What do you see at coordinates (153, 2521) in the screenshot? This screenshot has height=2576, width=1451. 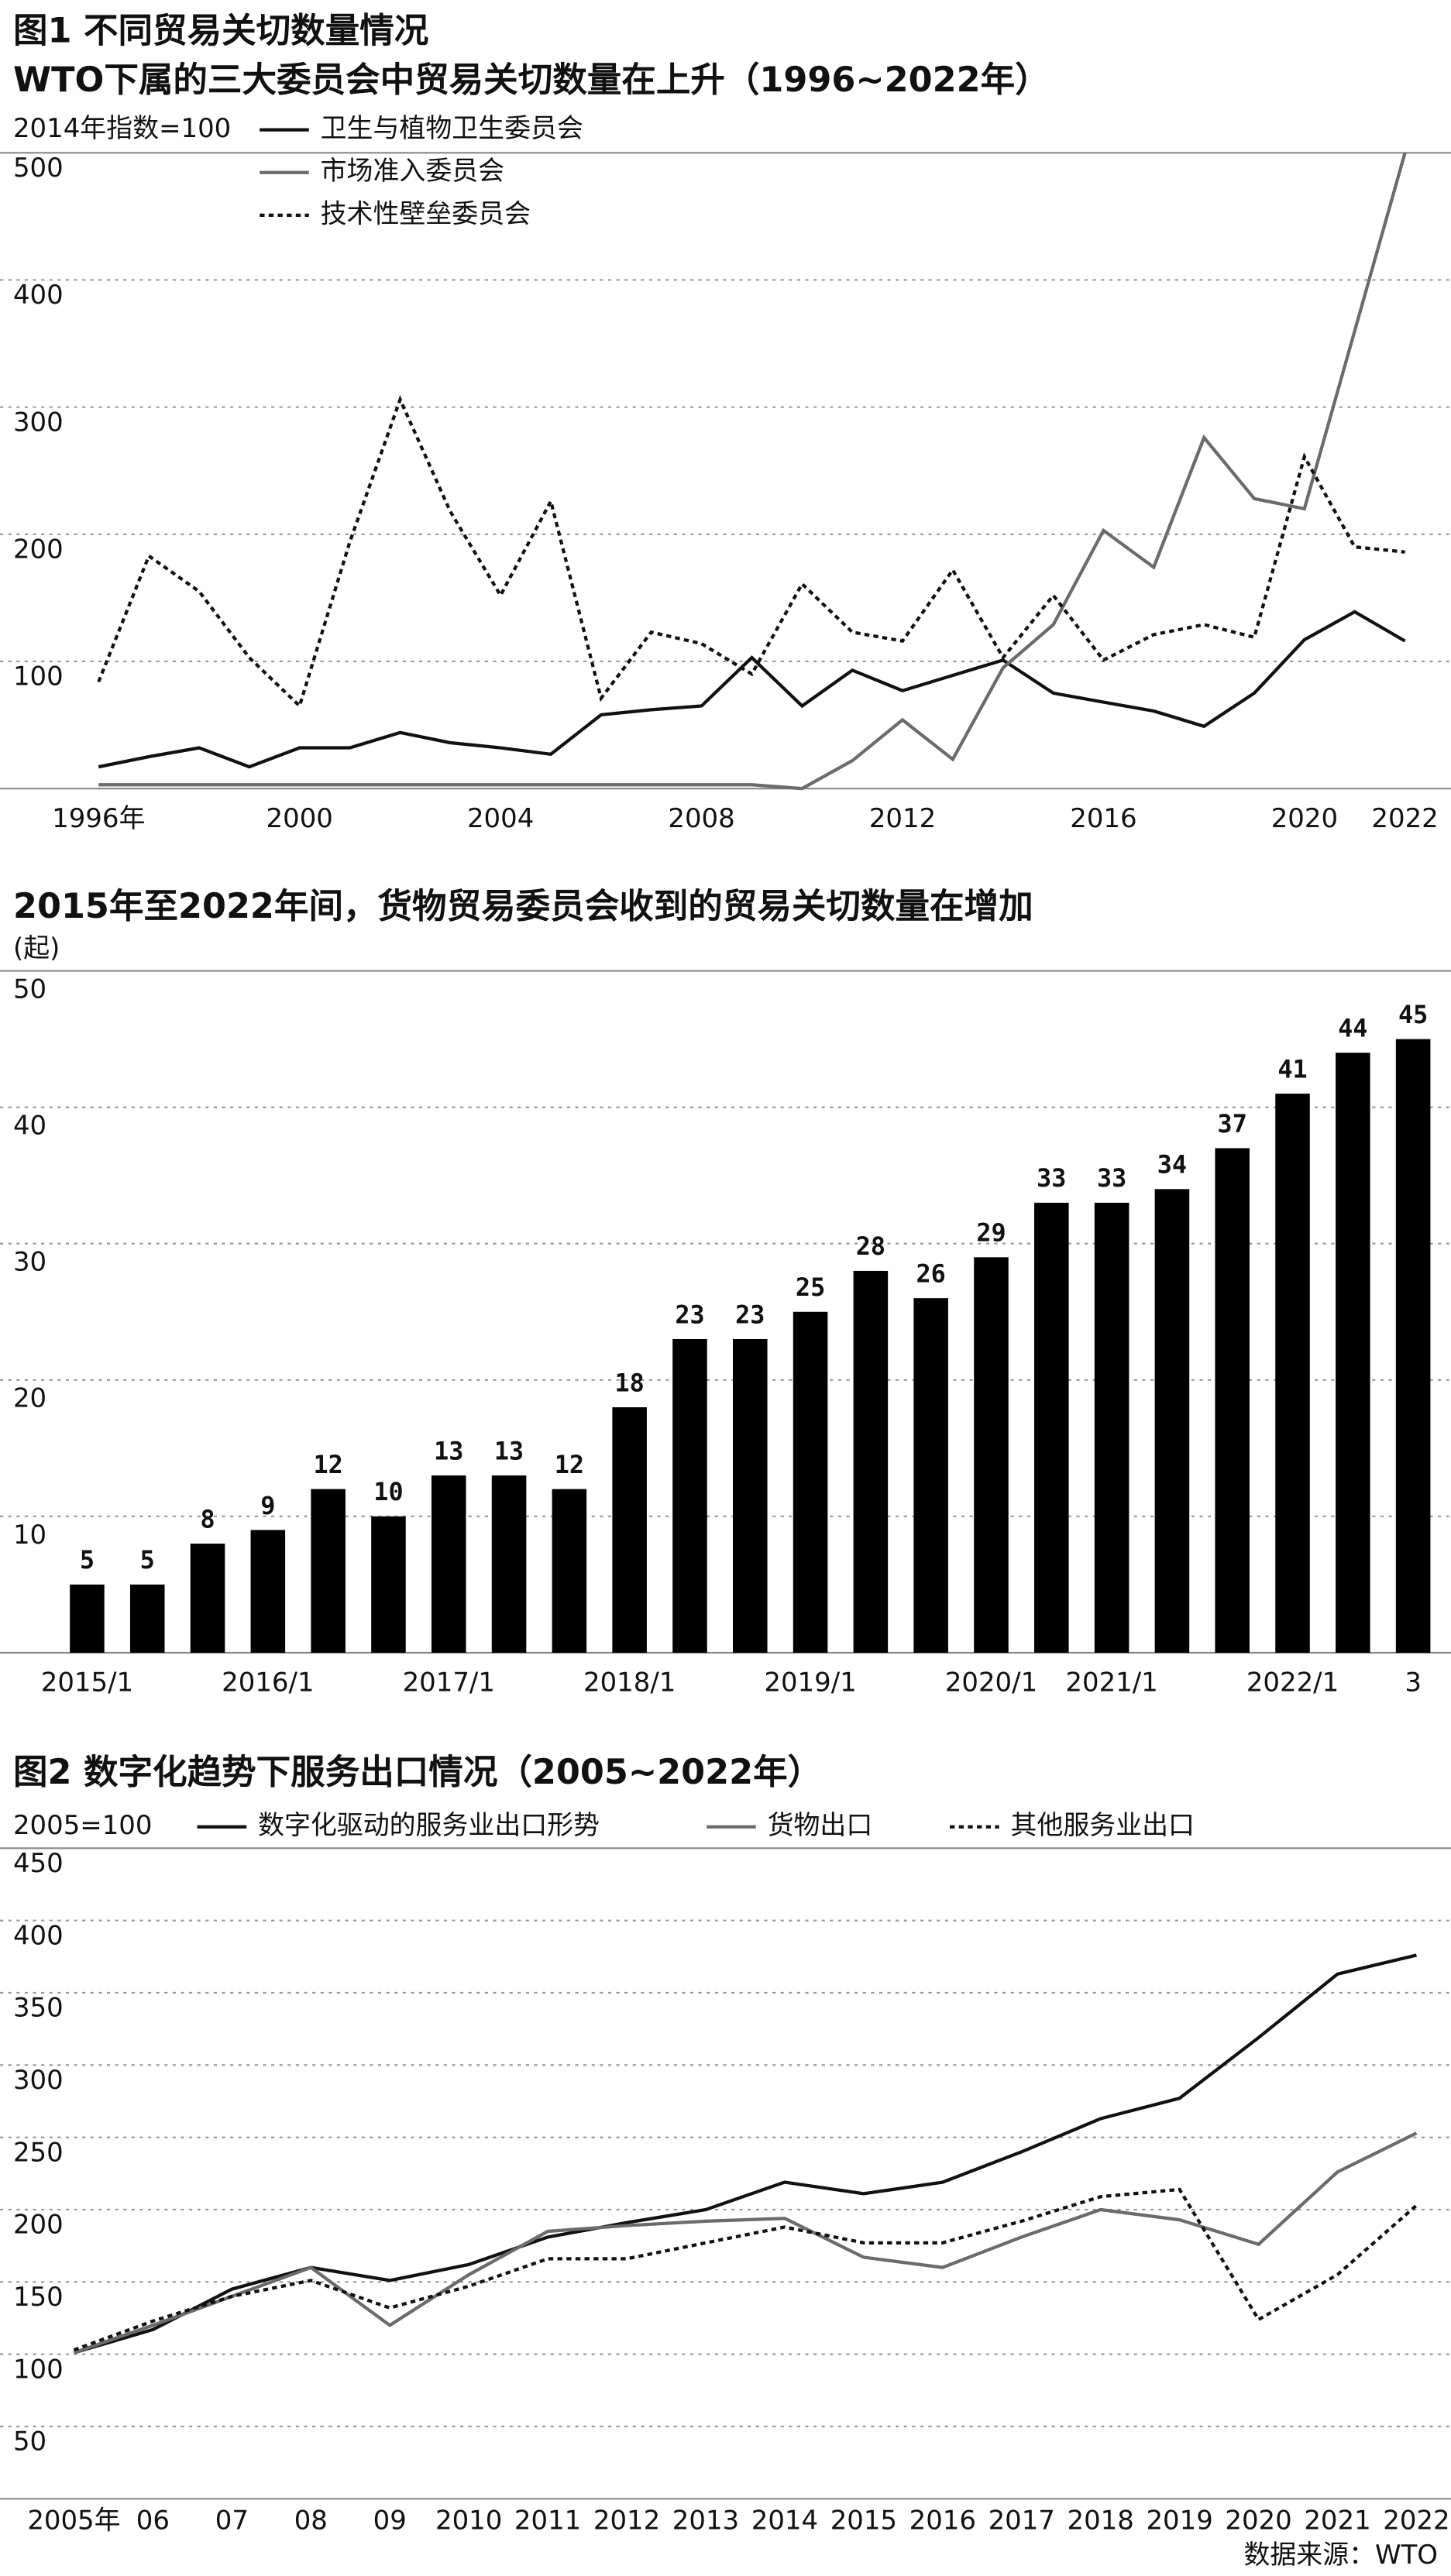 I see `x-tick-label: 06` at bounding box center [153, 2521].